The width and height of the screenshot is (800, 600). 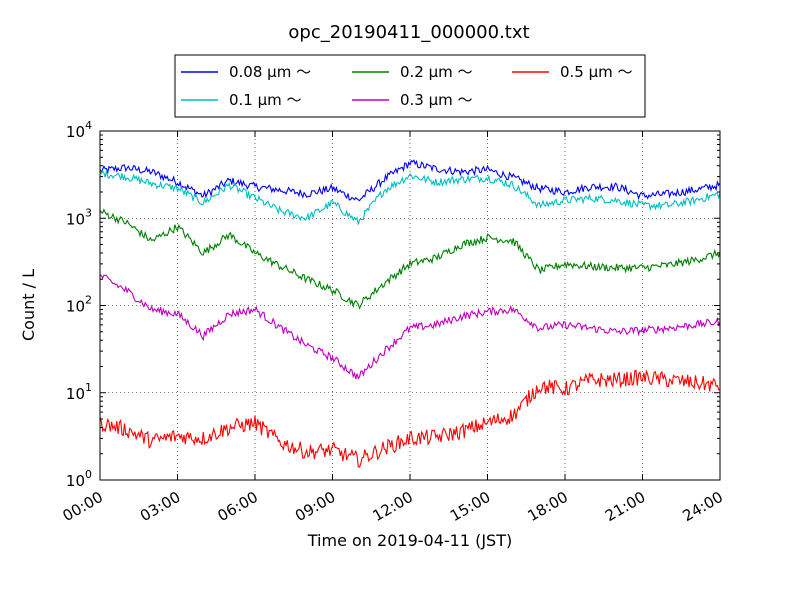 I want to click on x-tick-label: 24:00, so click(x=703, y=506).